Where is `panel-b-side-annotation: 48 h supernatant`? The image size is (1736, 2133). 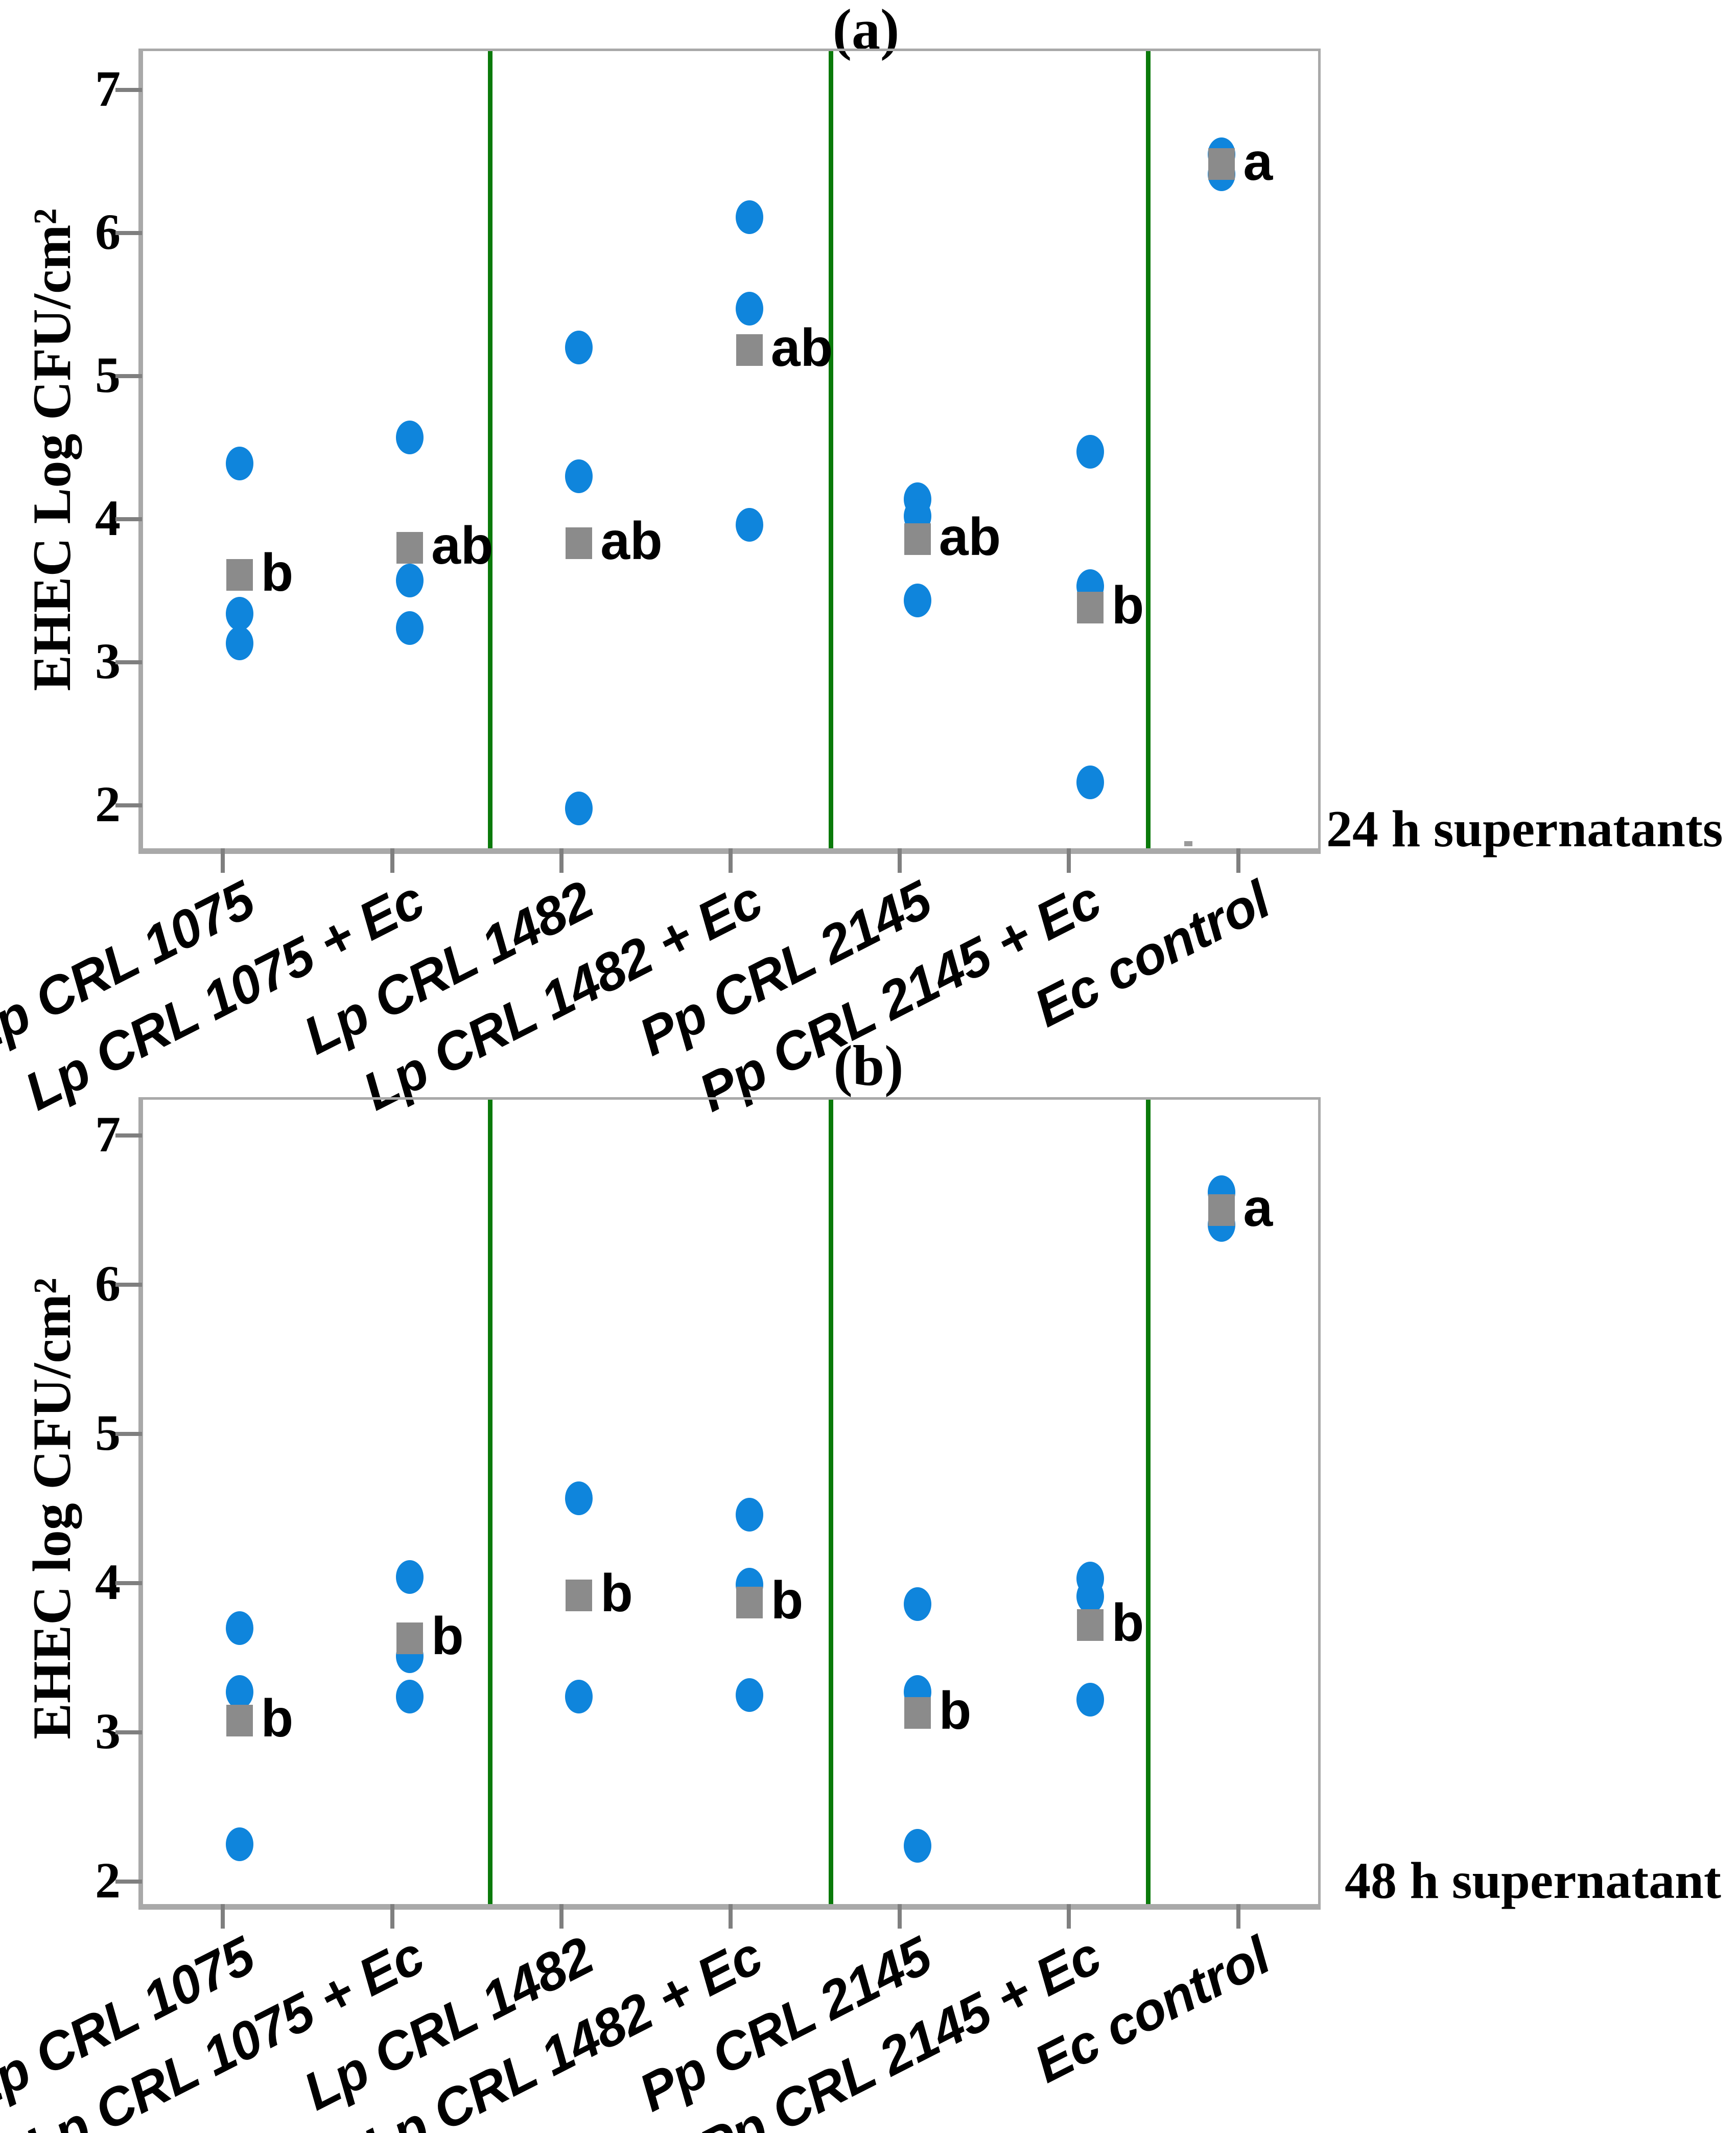
panel-b-side-annotation: 48 h supernatant is located at coordinates (1533, 1881).